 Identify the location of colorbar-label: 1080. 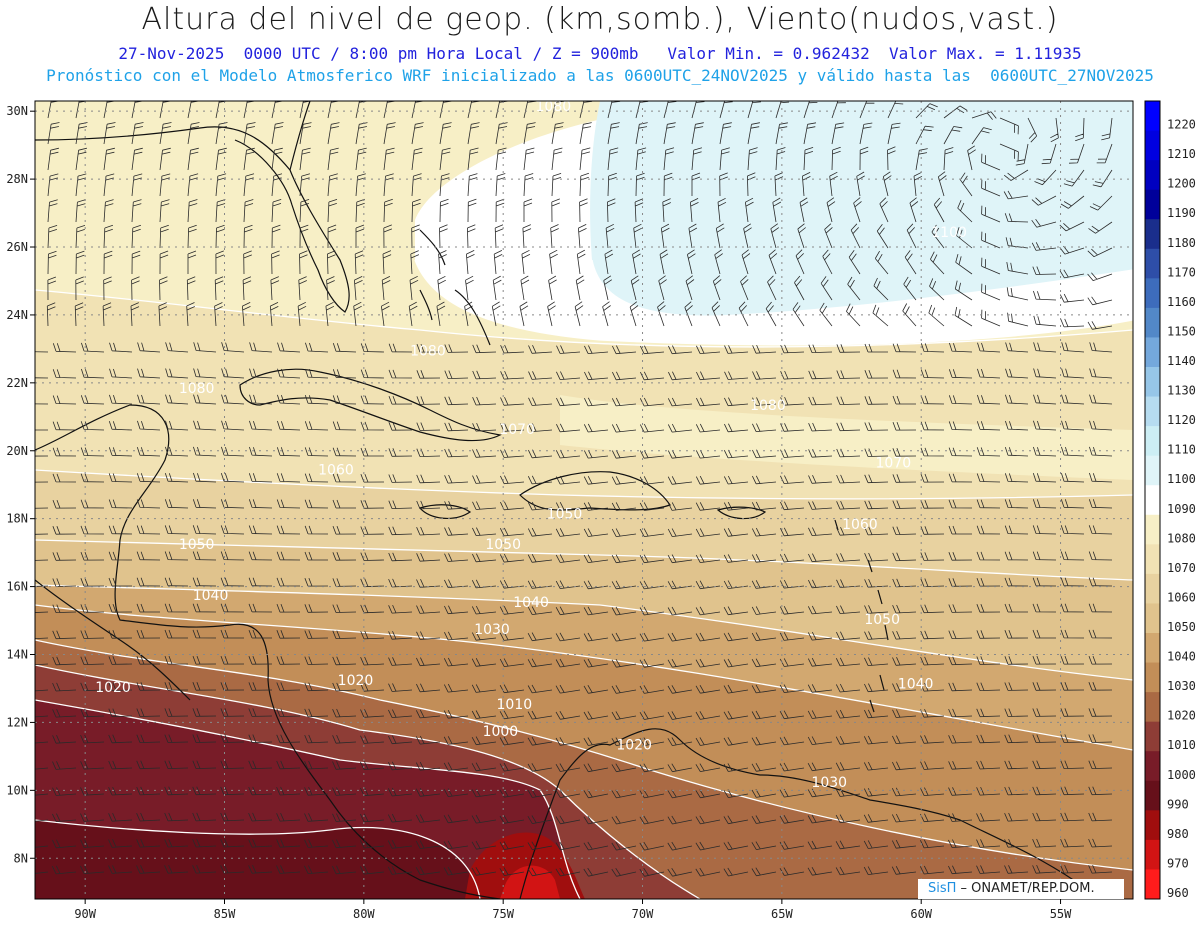
(1181, 538).